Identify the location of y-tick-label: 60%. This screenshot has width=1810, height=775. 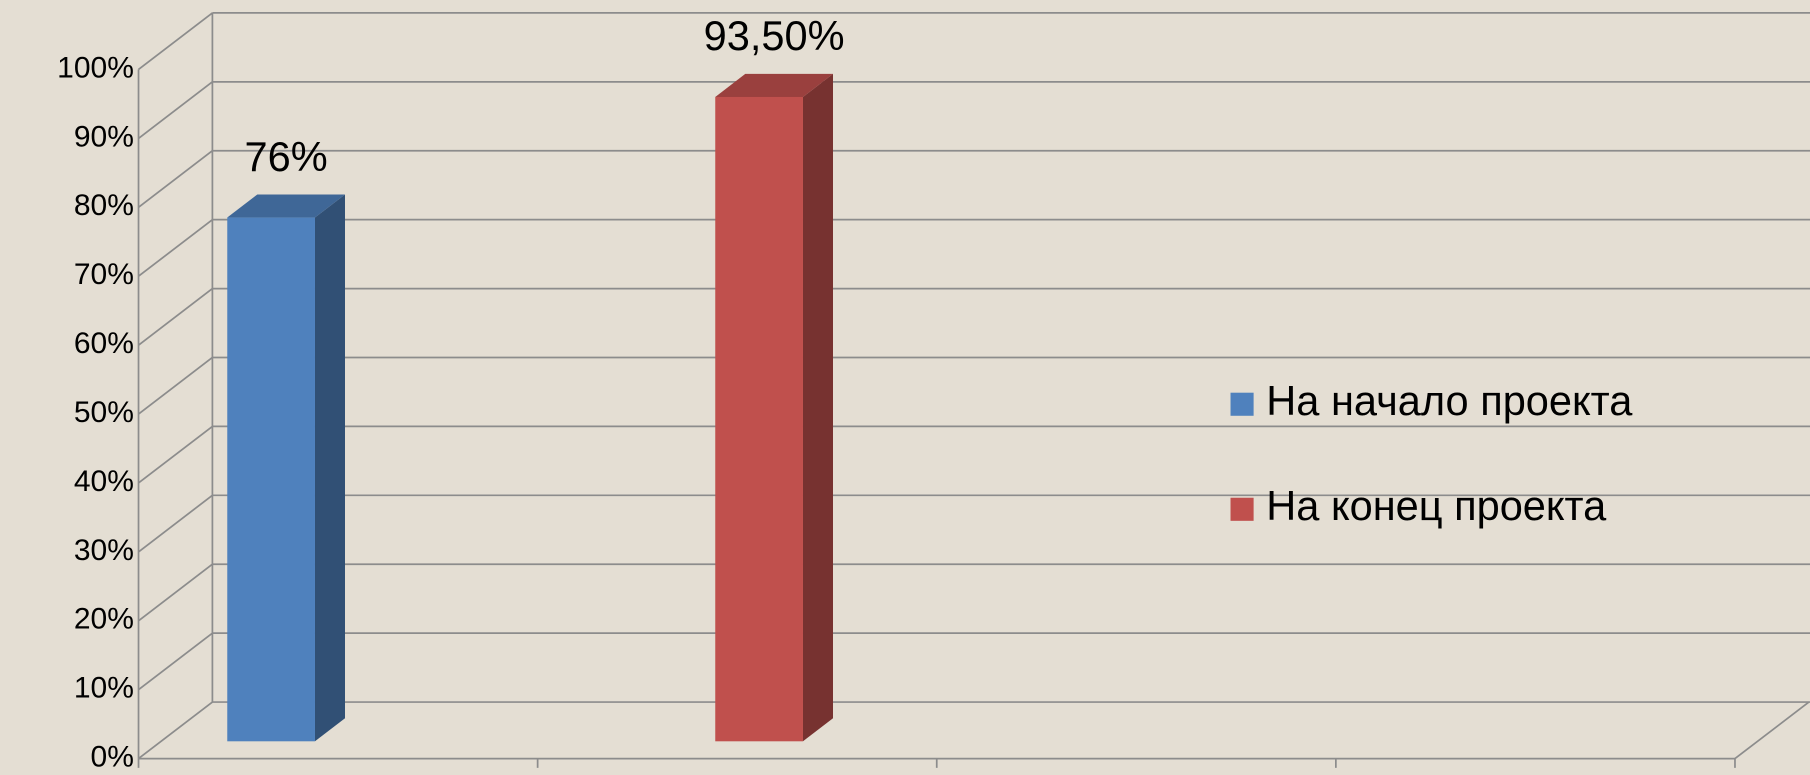
(104, 343).